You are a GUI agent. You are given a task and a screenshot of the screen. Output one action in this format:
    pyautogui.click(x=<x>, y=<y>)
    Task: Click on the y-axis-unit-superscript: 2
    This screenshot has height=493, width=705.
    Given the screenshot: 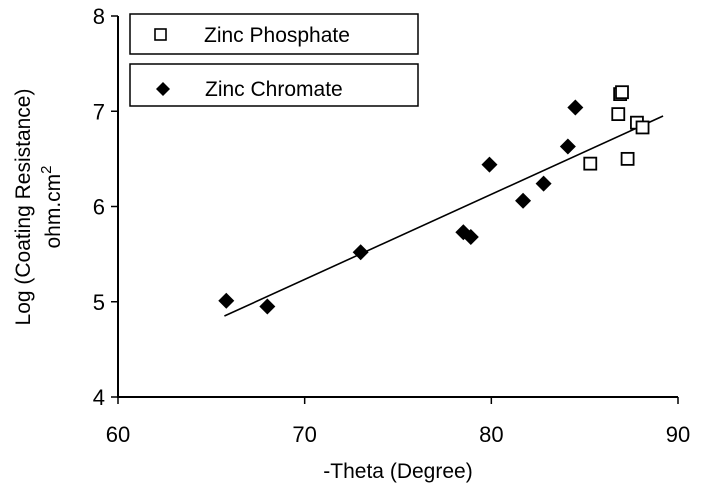 What is the action you would take?
    pyautogui.click(x=46, y=169)
    